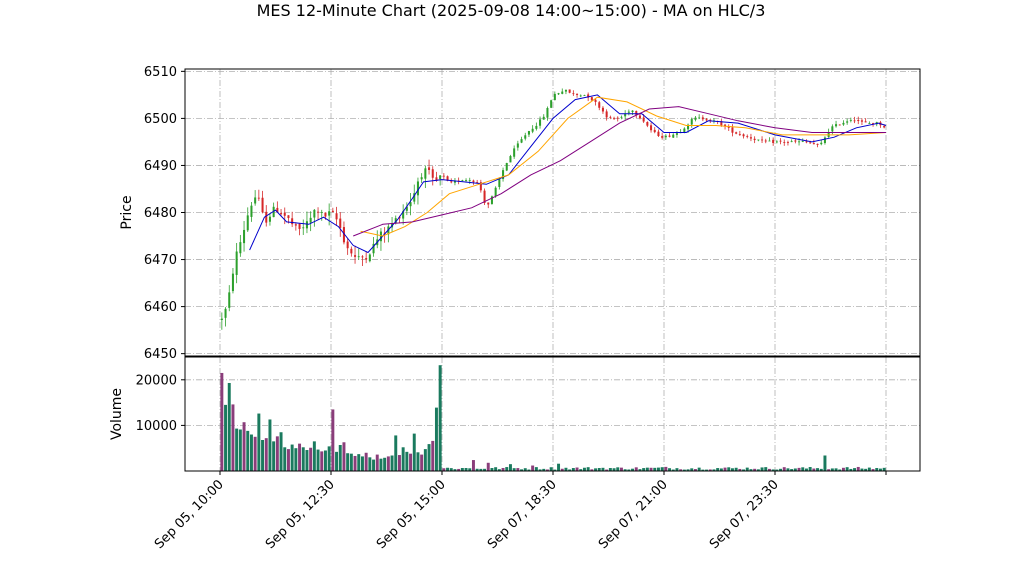 This screenshot has height=579, width=1022. Describe the element at coordinates (160, 119) in the screenshot. I see `price-tick-label: 6500` at that location.